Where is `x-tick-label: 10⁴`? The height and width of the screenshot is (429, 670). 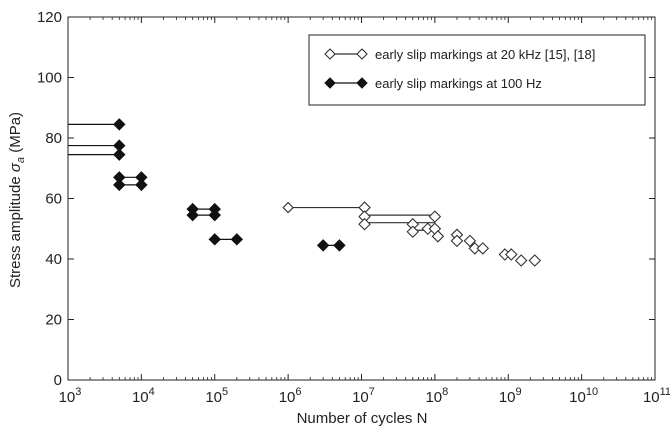 x-tick-label: 10⁴ is located at coordinates (143, 396).